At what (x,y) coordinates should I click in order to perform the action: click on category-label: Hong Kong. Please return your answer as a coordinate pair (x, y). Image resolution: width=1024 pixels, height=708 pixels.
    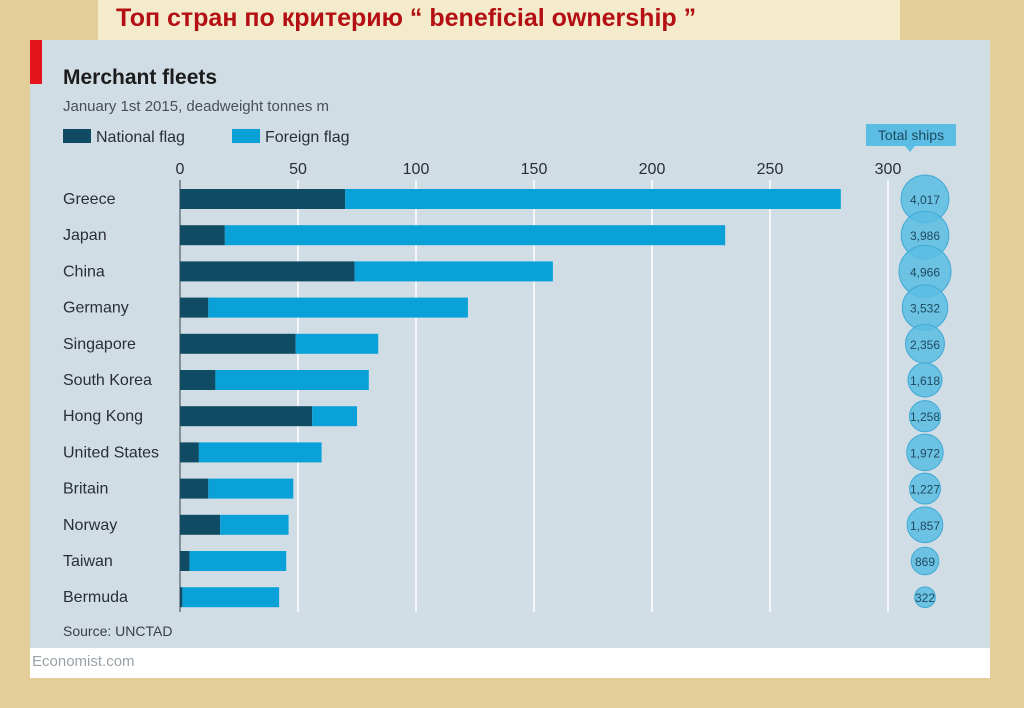
    Looking at the image, I should click on (103, 416).